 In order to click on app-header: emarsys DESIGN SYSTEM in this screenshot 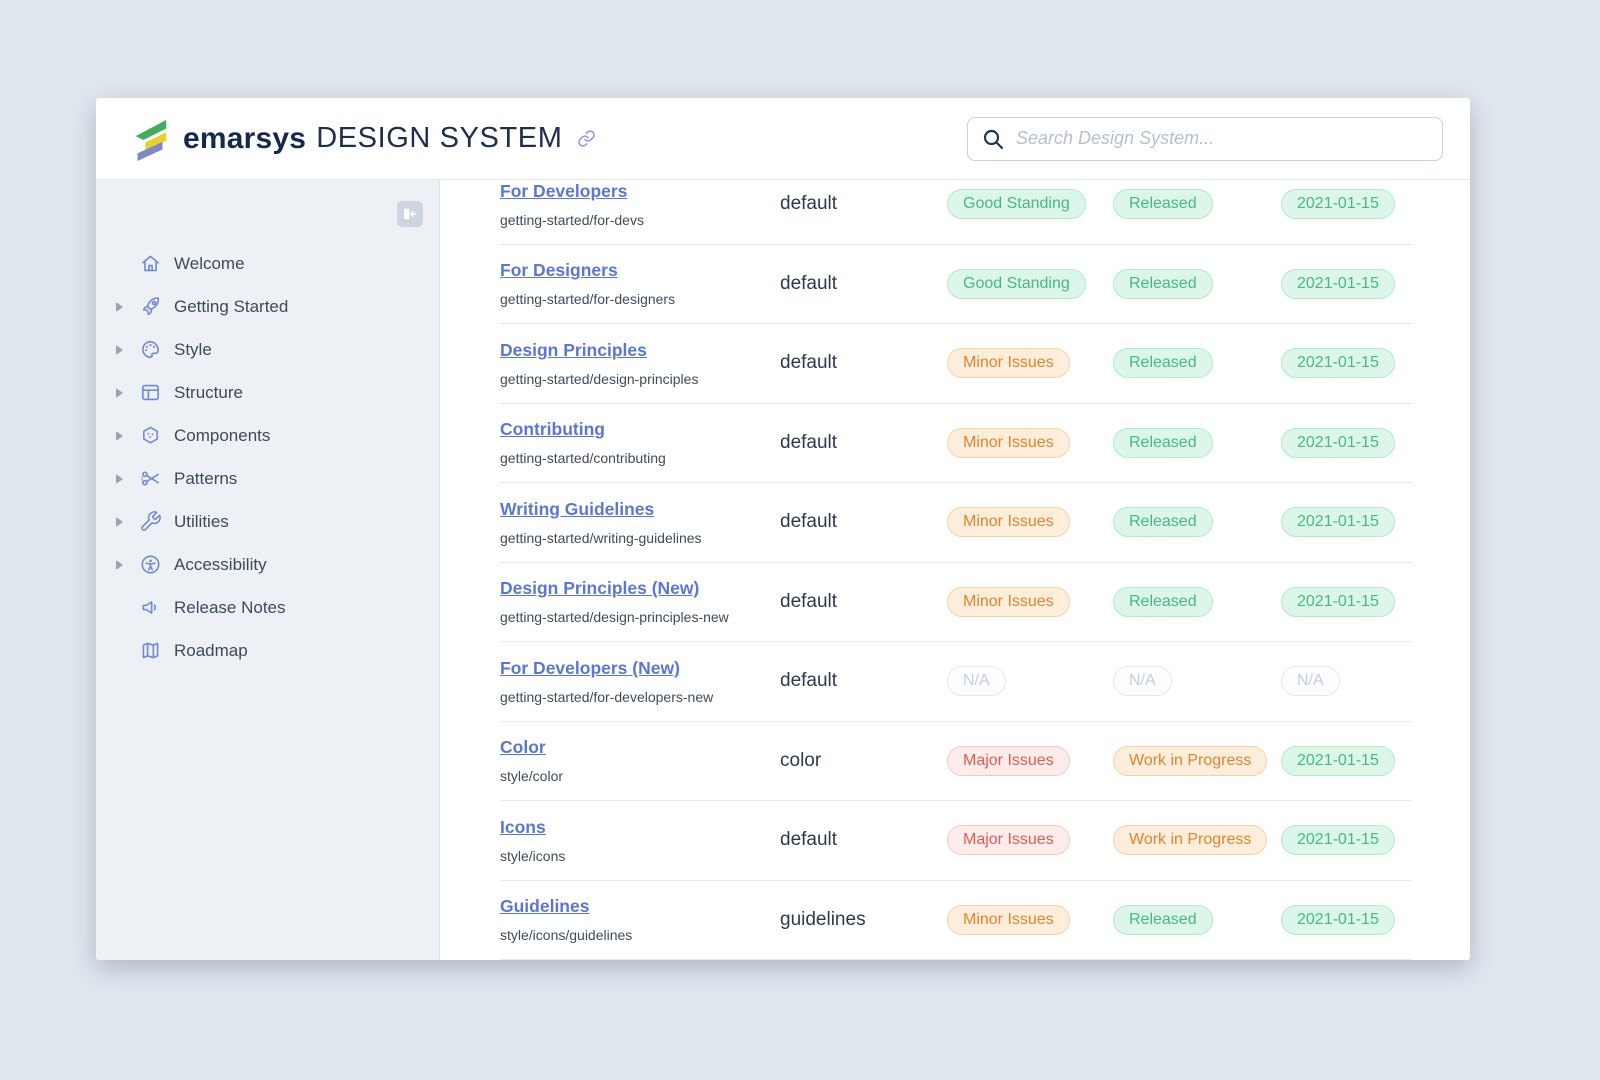, I will do `click(783, 139)`.